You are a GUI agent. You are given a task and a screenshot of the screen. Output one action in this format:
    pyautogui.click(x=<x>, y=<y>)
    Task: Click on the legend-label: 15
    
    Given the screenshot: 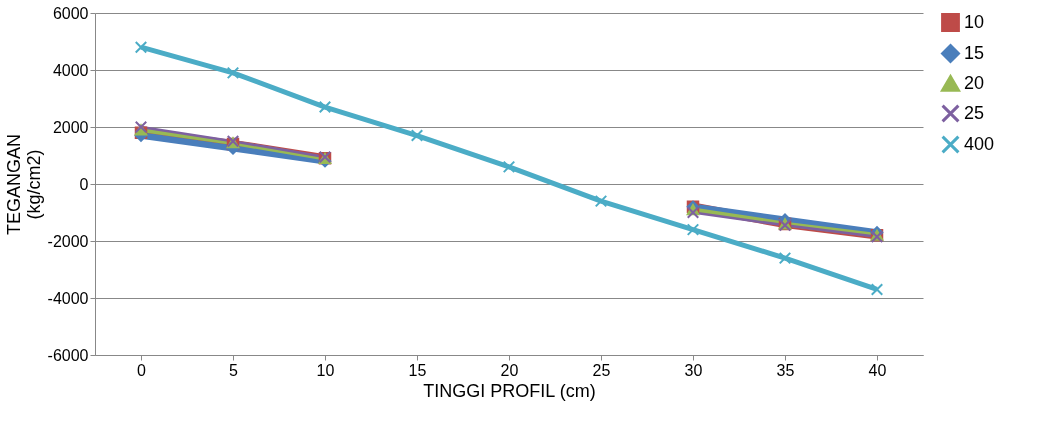 What is the action you would take?
    pyautogui.click(x=974, y=52)
    